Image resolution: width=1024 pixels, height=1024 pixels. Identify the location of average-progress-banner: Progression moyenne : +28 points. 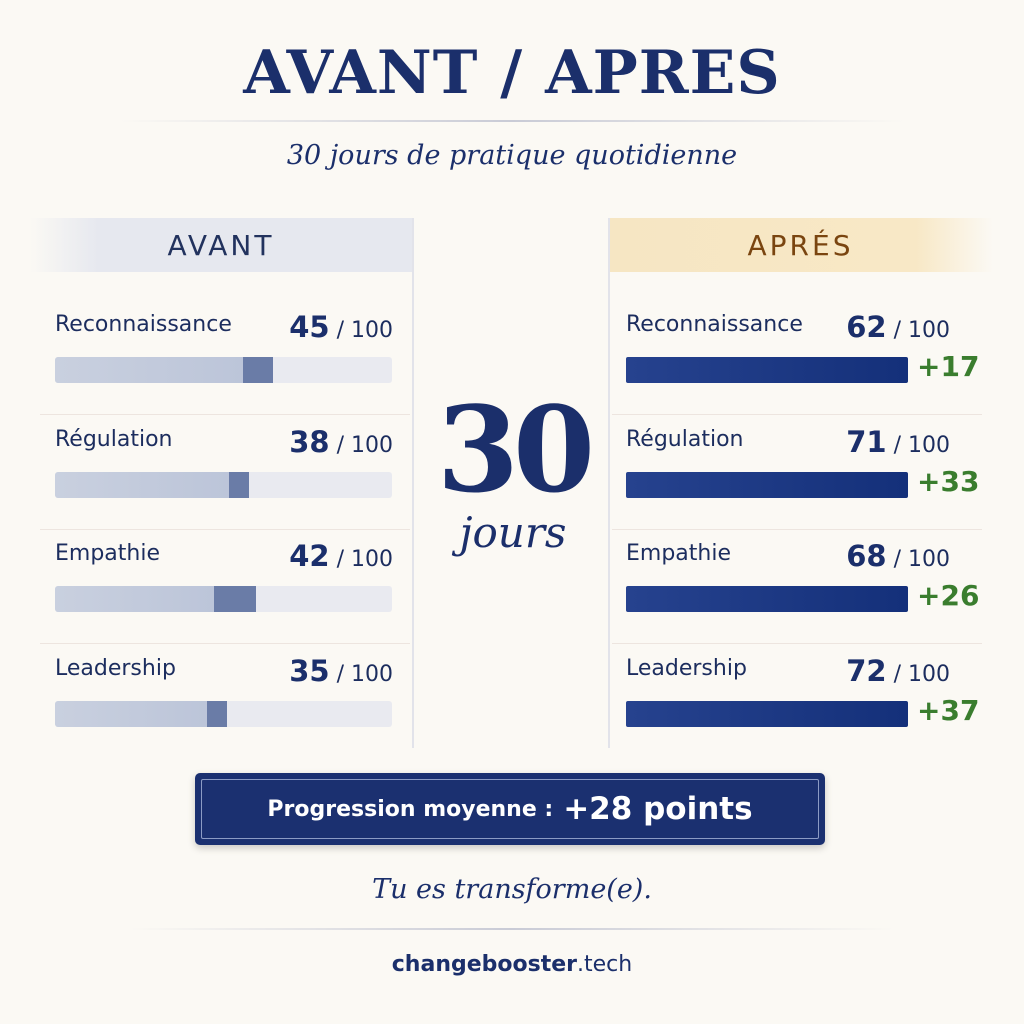
(510, 809).